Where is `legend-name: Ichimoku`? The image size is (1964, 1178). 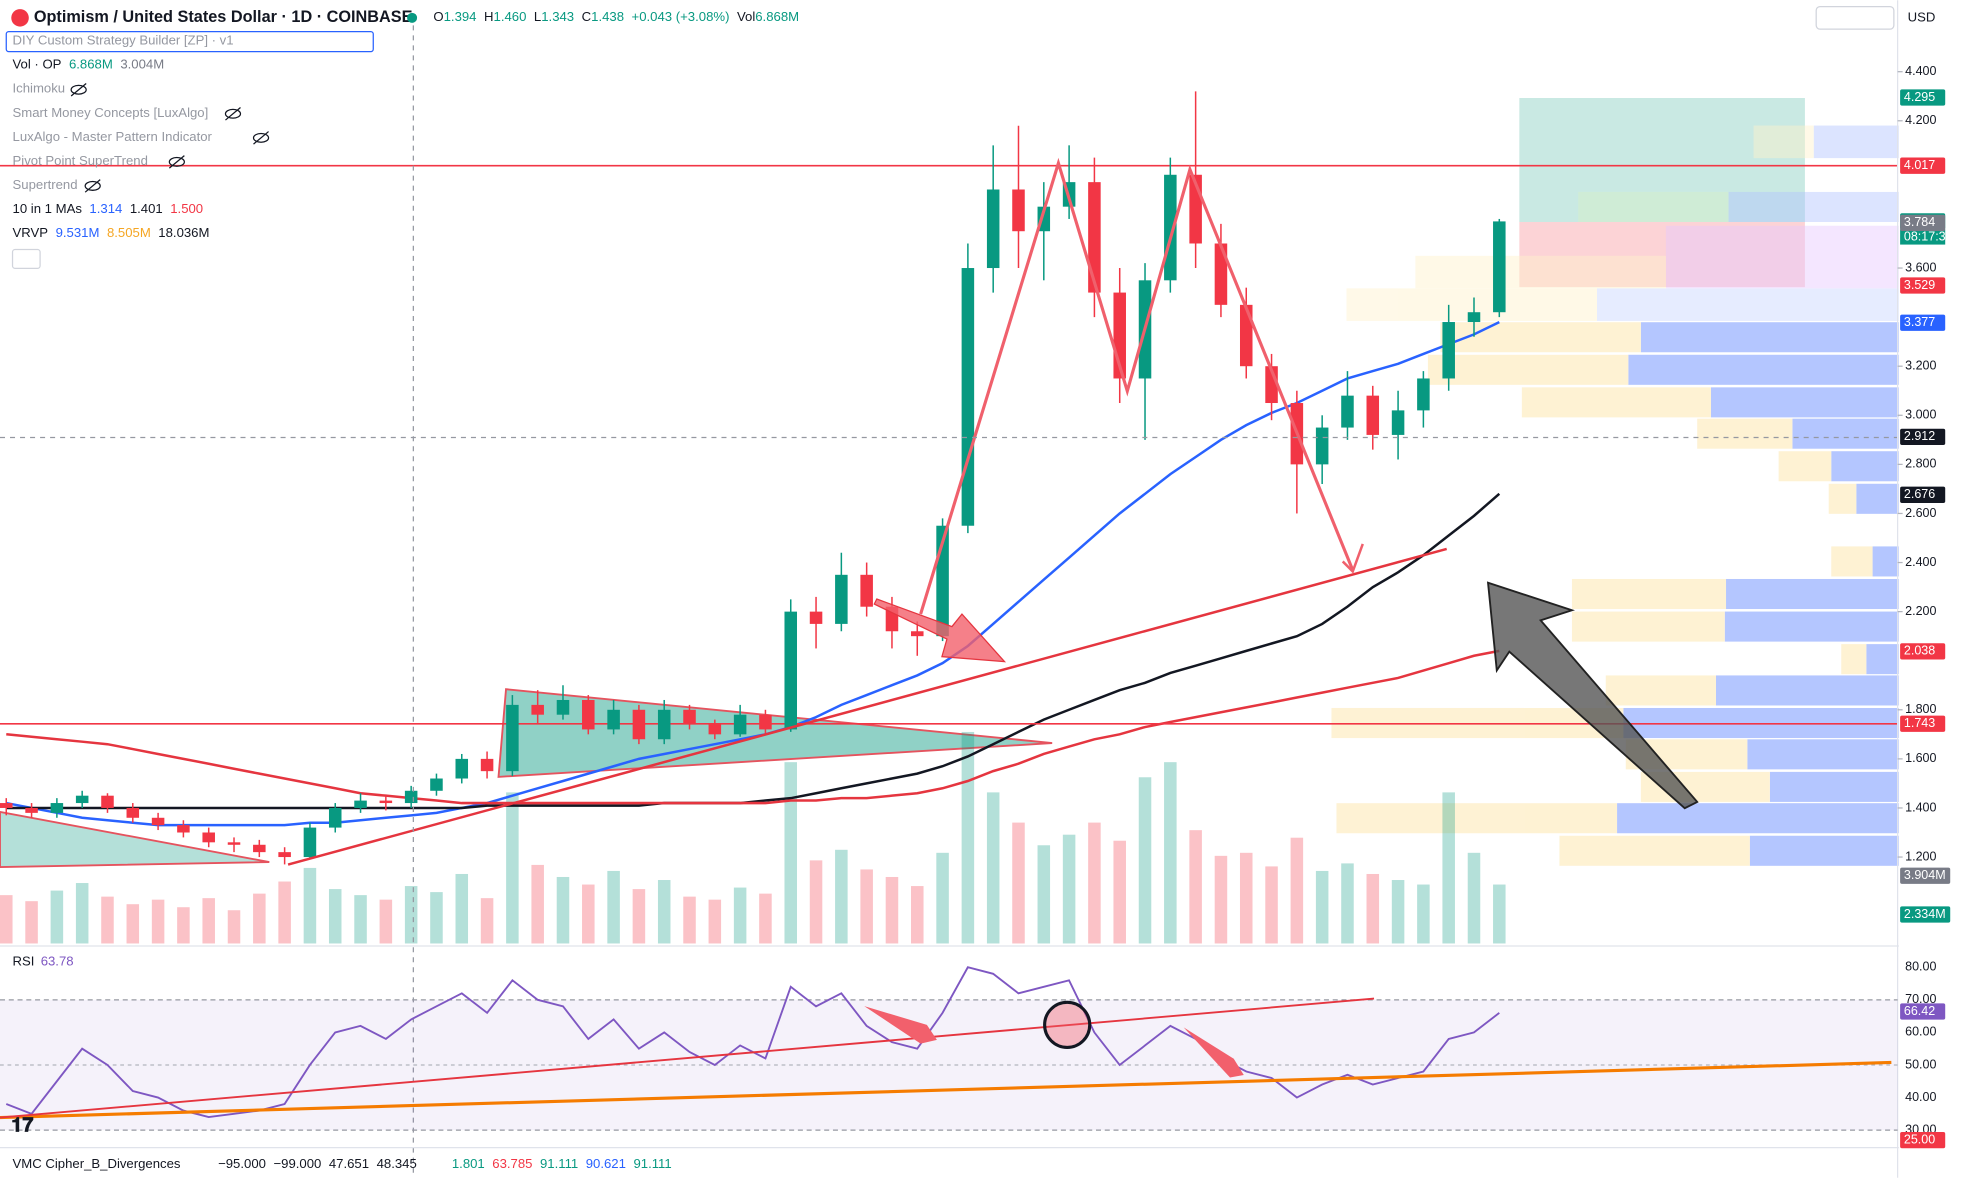 legend-name: Ichimoku is located at coordinates (39, 88).